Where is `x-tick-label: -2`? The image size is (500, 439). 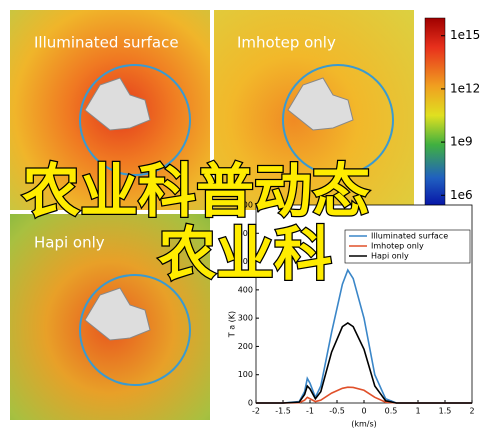 x-tick-label: -2 is located at coordinates (256, 411).